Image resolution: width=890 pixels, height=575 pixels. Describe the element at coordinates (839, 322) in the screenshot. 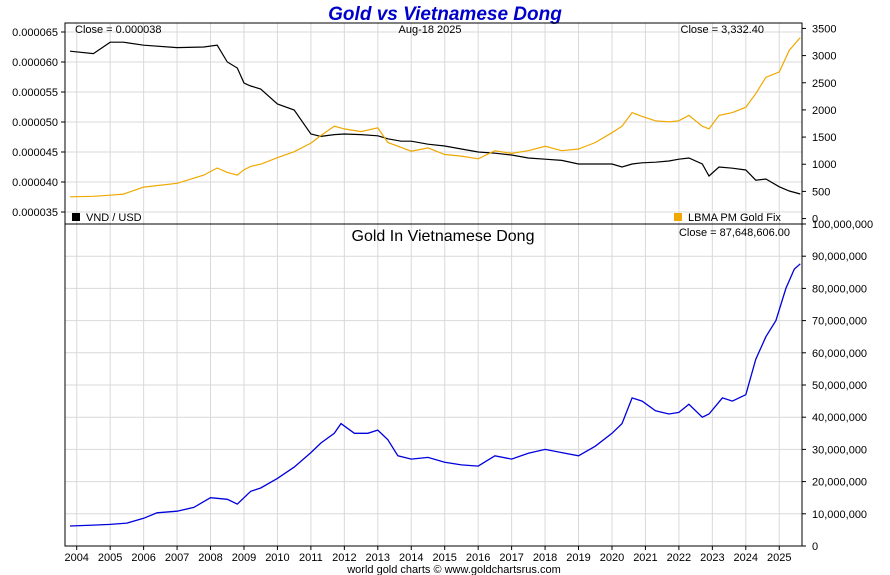

I see `y-tick-label: 70,000,000` at that location.